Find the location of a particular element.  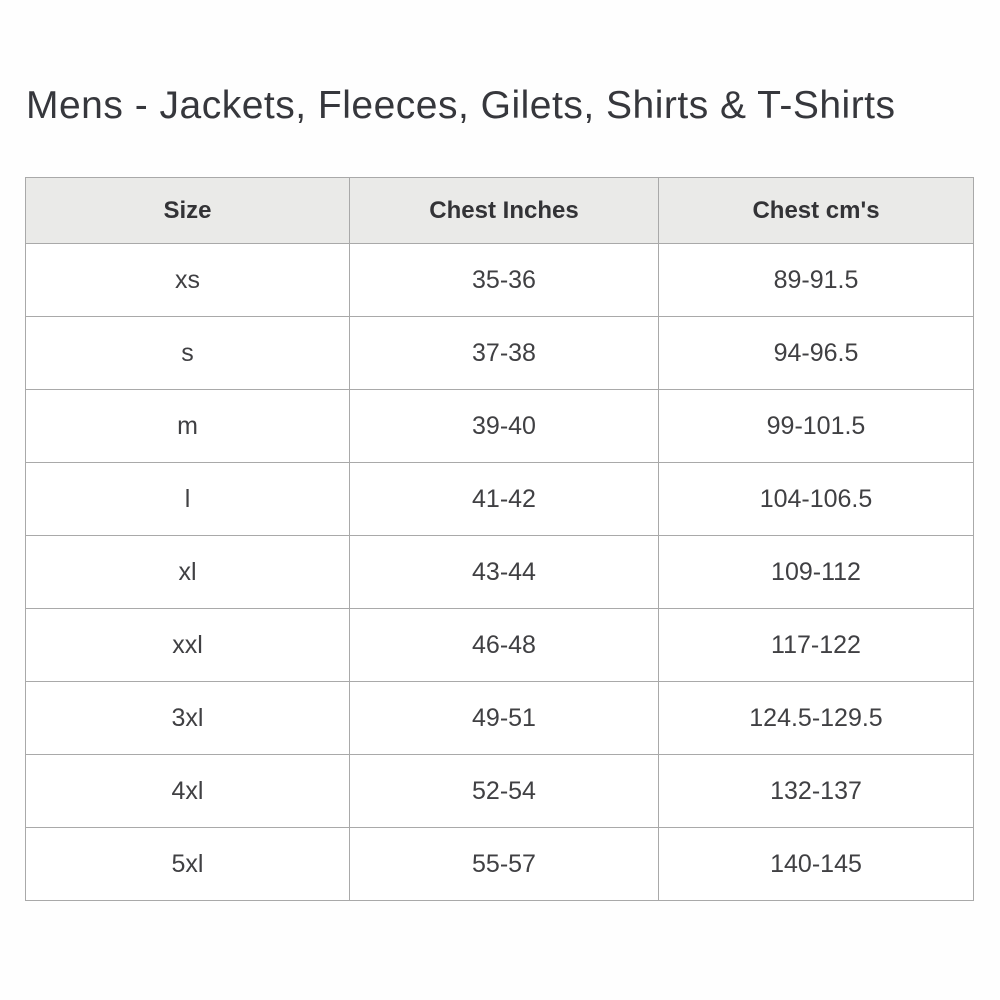

chest-cms-cell: 94-96.5 is located at coordinates (816, 353).